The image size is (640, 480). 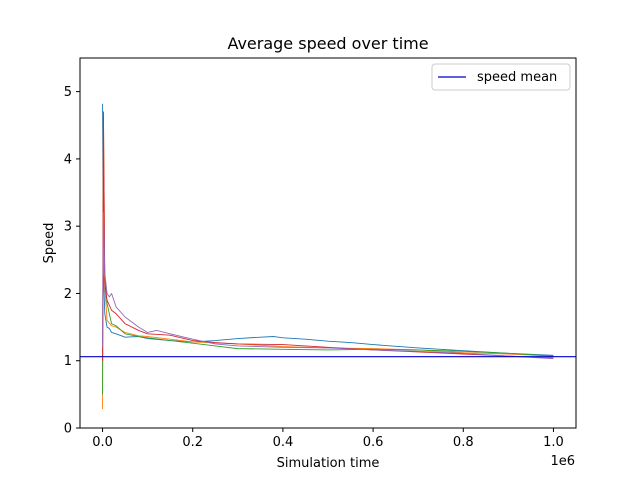 What do you see at coordinates (327, 43) in the screenshot?
I see `chart-title: Average speed over time` at bounding box center [327, 43].